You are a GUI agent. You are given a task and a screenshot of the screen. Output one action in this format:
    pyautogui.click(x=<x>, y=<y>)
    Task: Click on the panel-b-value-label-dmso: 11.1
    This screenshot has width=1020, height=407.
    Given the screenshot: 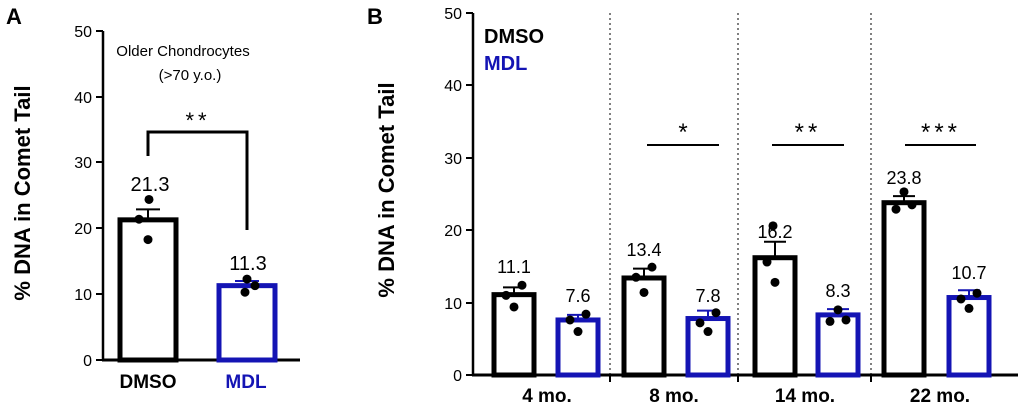 What is the action you would take?
    pyautogui.click(x=514, y=267)
    